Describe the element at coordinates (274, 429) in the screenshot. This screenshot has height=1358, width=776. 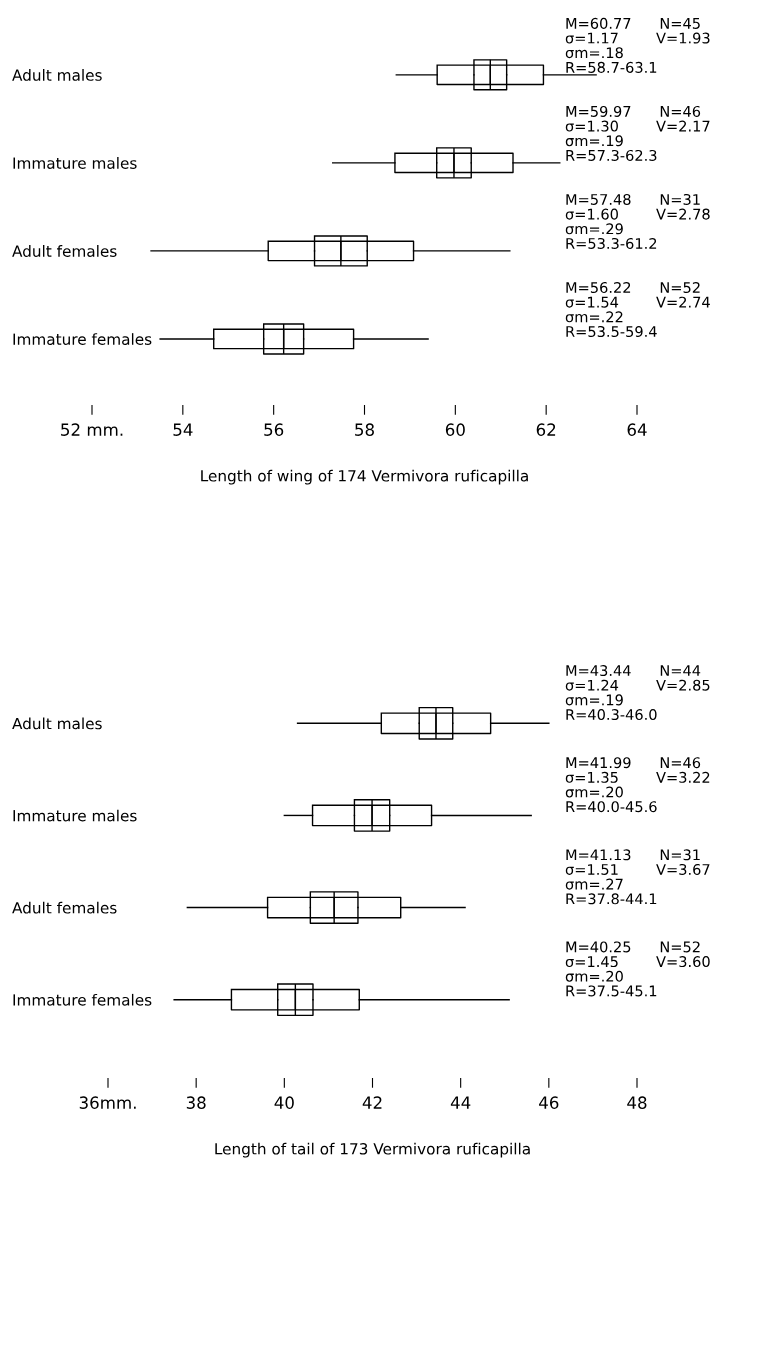
I see `x-tick-label: 56` at that location.